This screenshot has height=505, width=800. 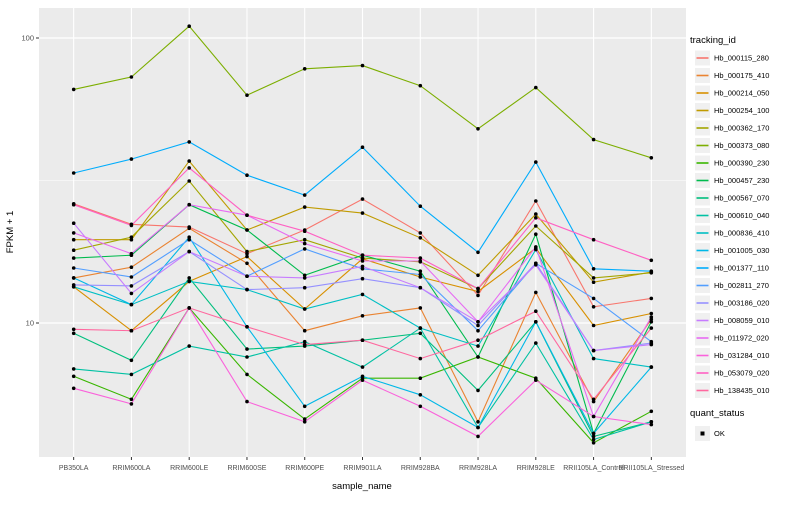 I want to click on x-tick-label: RRIM928BA, so click(x=420, y=468).